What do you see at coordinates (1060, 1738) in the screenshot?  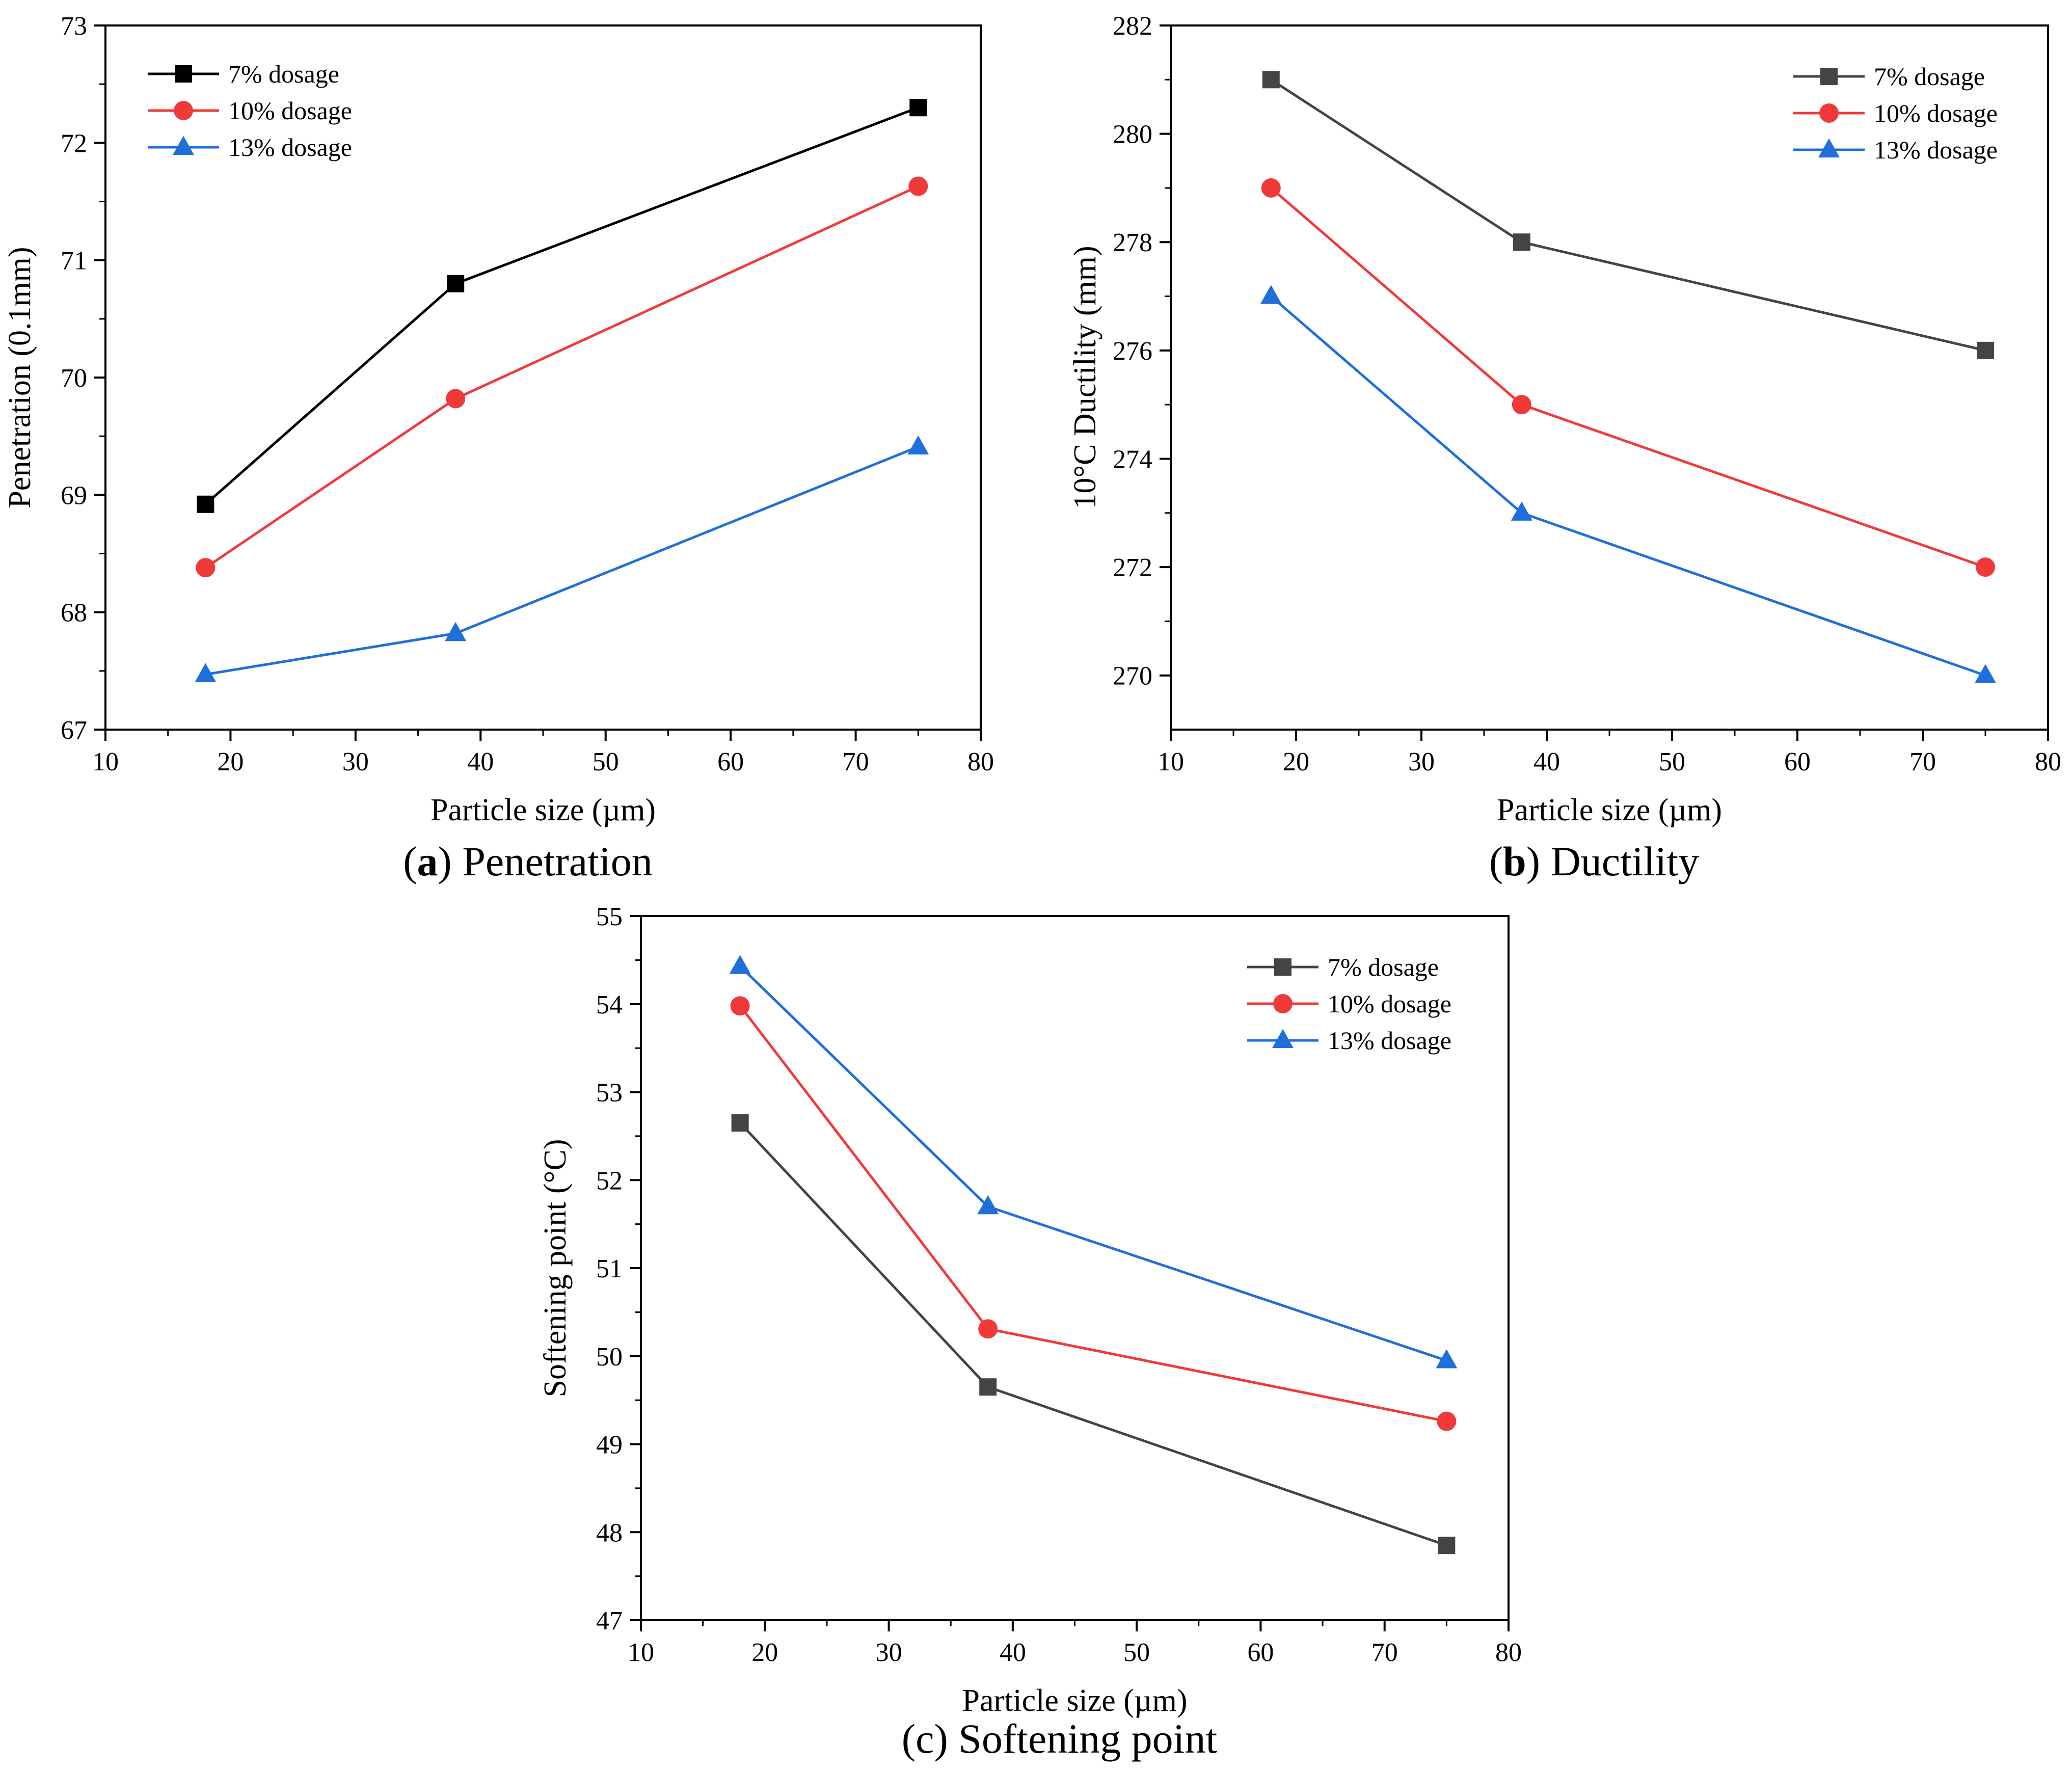 I see `chart-caption: (c) Softening point` at bounding box center [1060, 1738].